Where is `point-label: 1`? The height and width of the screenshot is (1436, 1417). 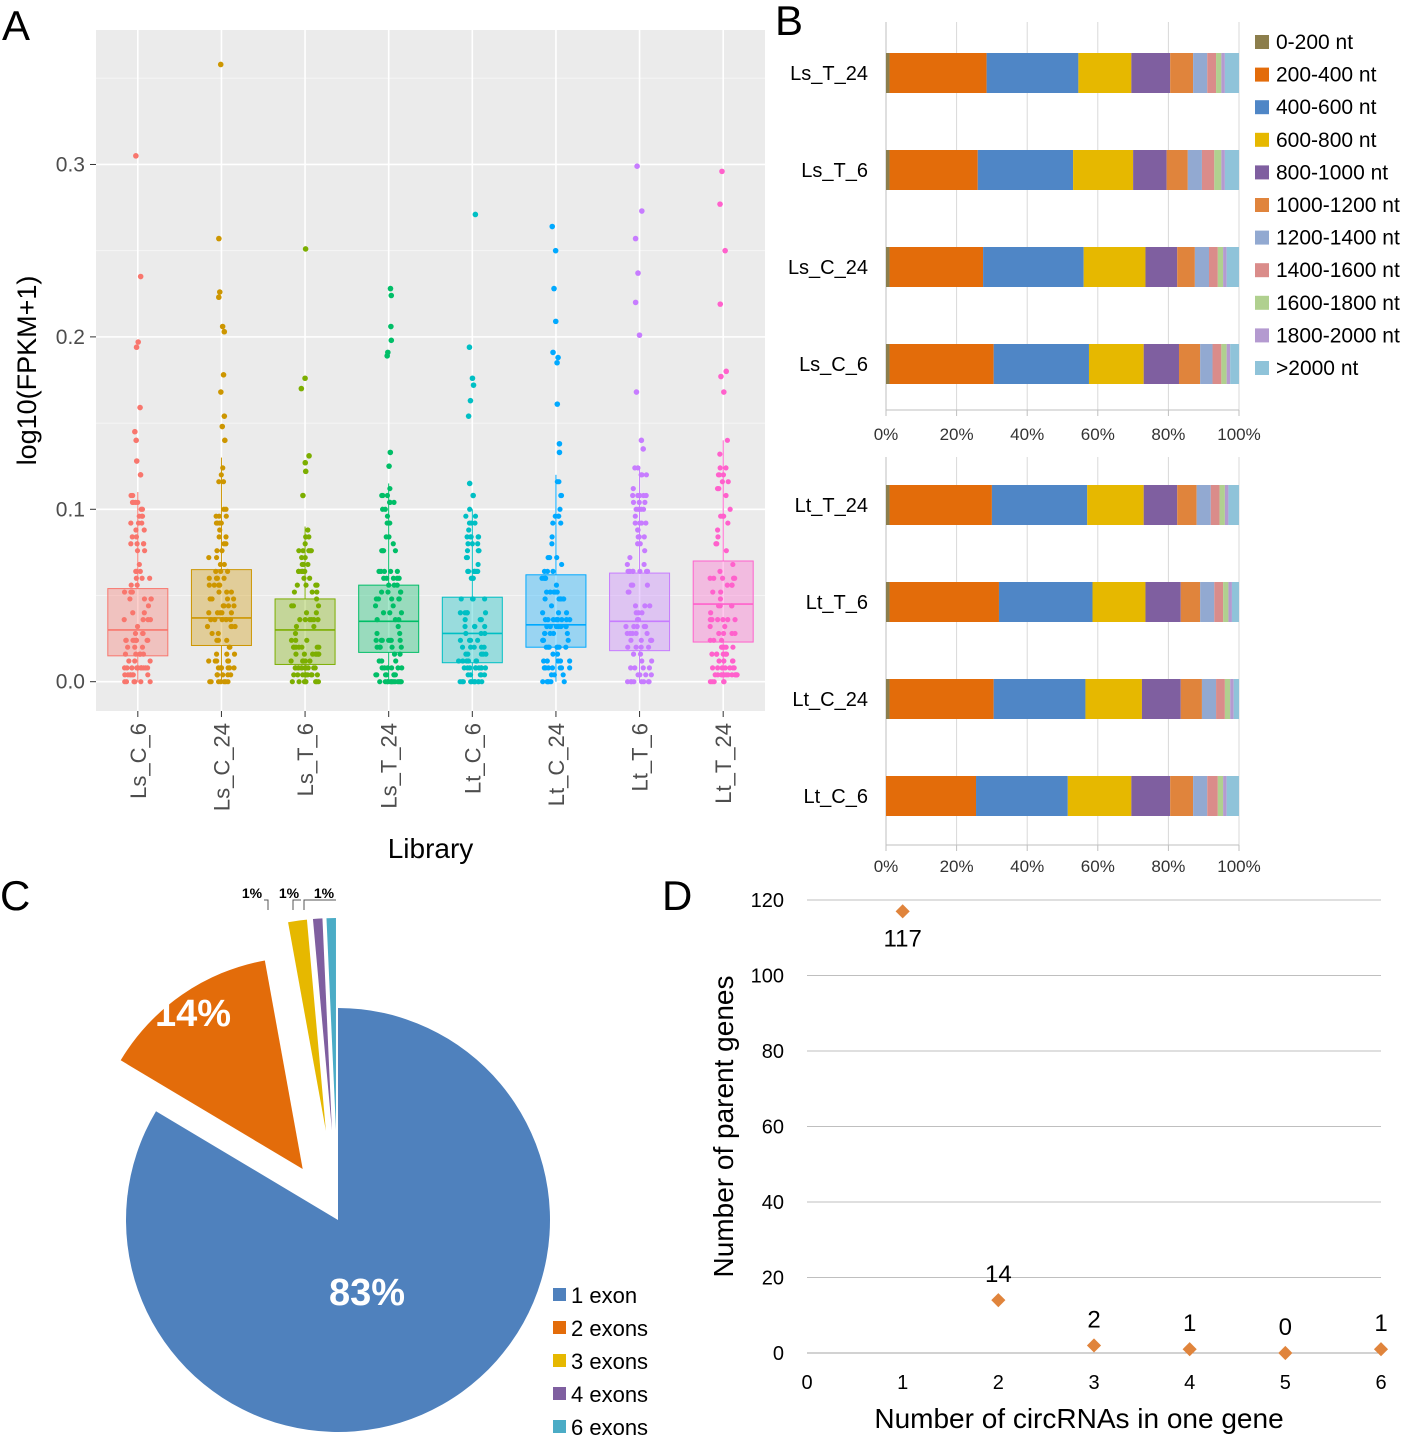 point-label: 1 is located at coordinates (1189, 1323).